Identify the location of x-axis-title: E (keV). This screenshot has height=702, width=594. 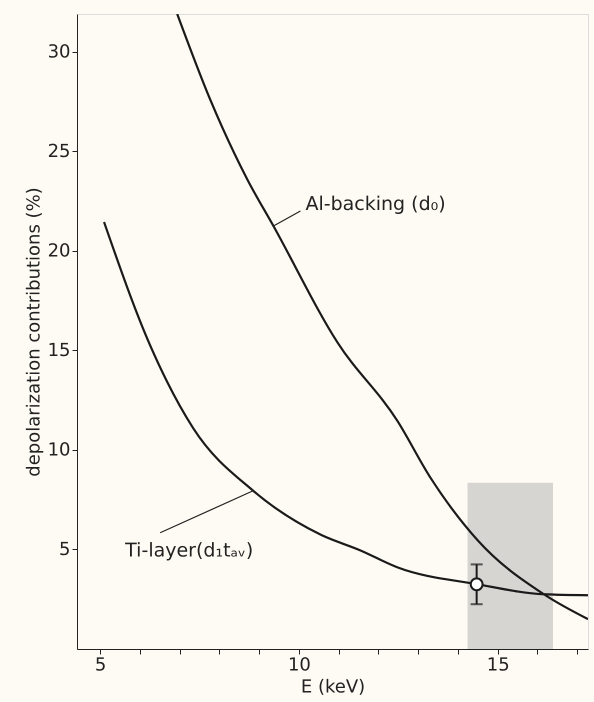
(333, 687).